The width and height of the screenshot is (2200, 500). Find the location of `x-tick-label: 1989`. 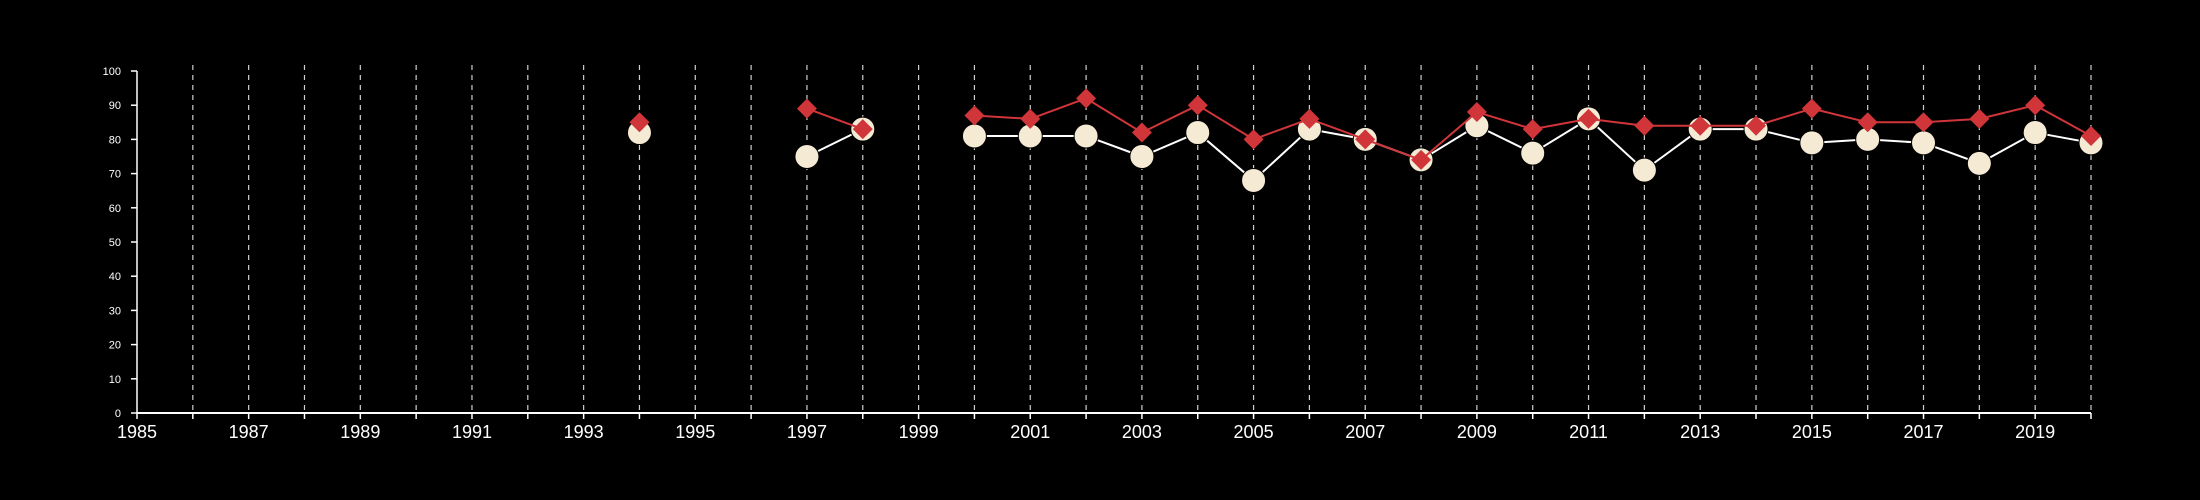

x-tick-label: 1989 is located at coordinates (360, 432).